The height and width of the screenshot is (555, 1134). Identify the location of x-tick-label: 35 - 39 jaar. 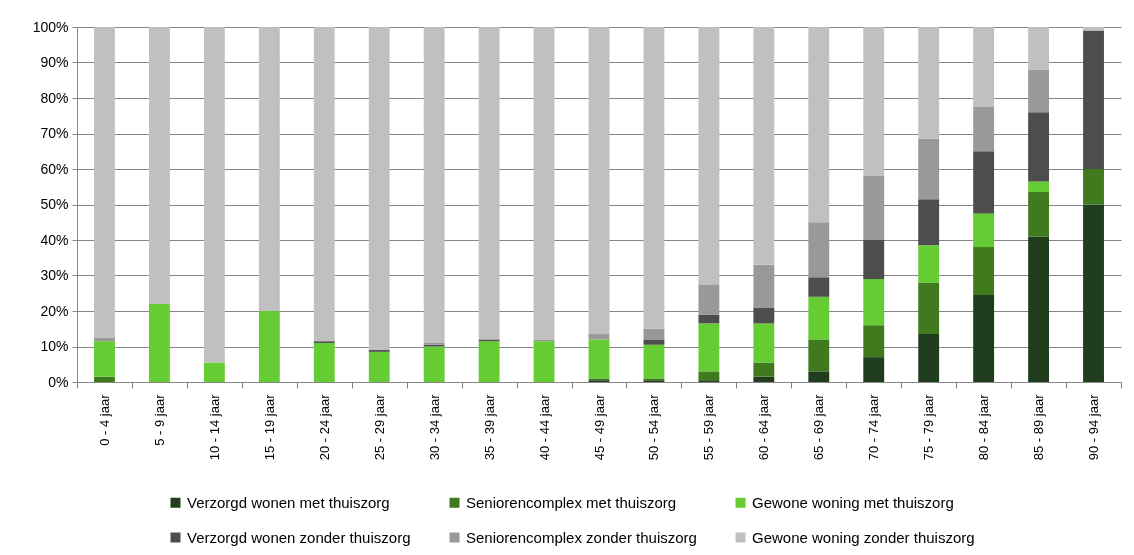
(489, 427).